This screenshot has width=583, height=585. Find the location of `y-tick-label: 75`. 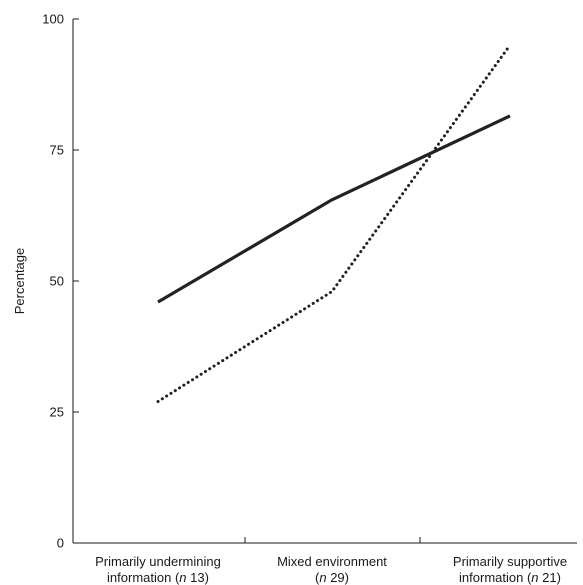

y-tick-label: 75 is located at coordinates (57, 150).